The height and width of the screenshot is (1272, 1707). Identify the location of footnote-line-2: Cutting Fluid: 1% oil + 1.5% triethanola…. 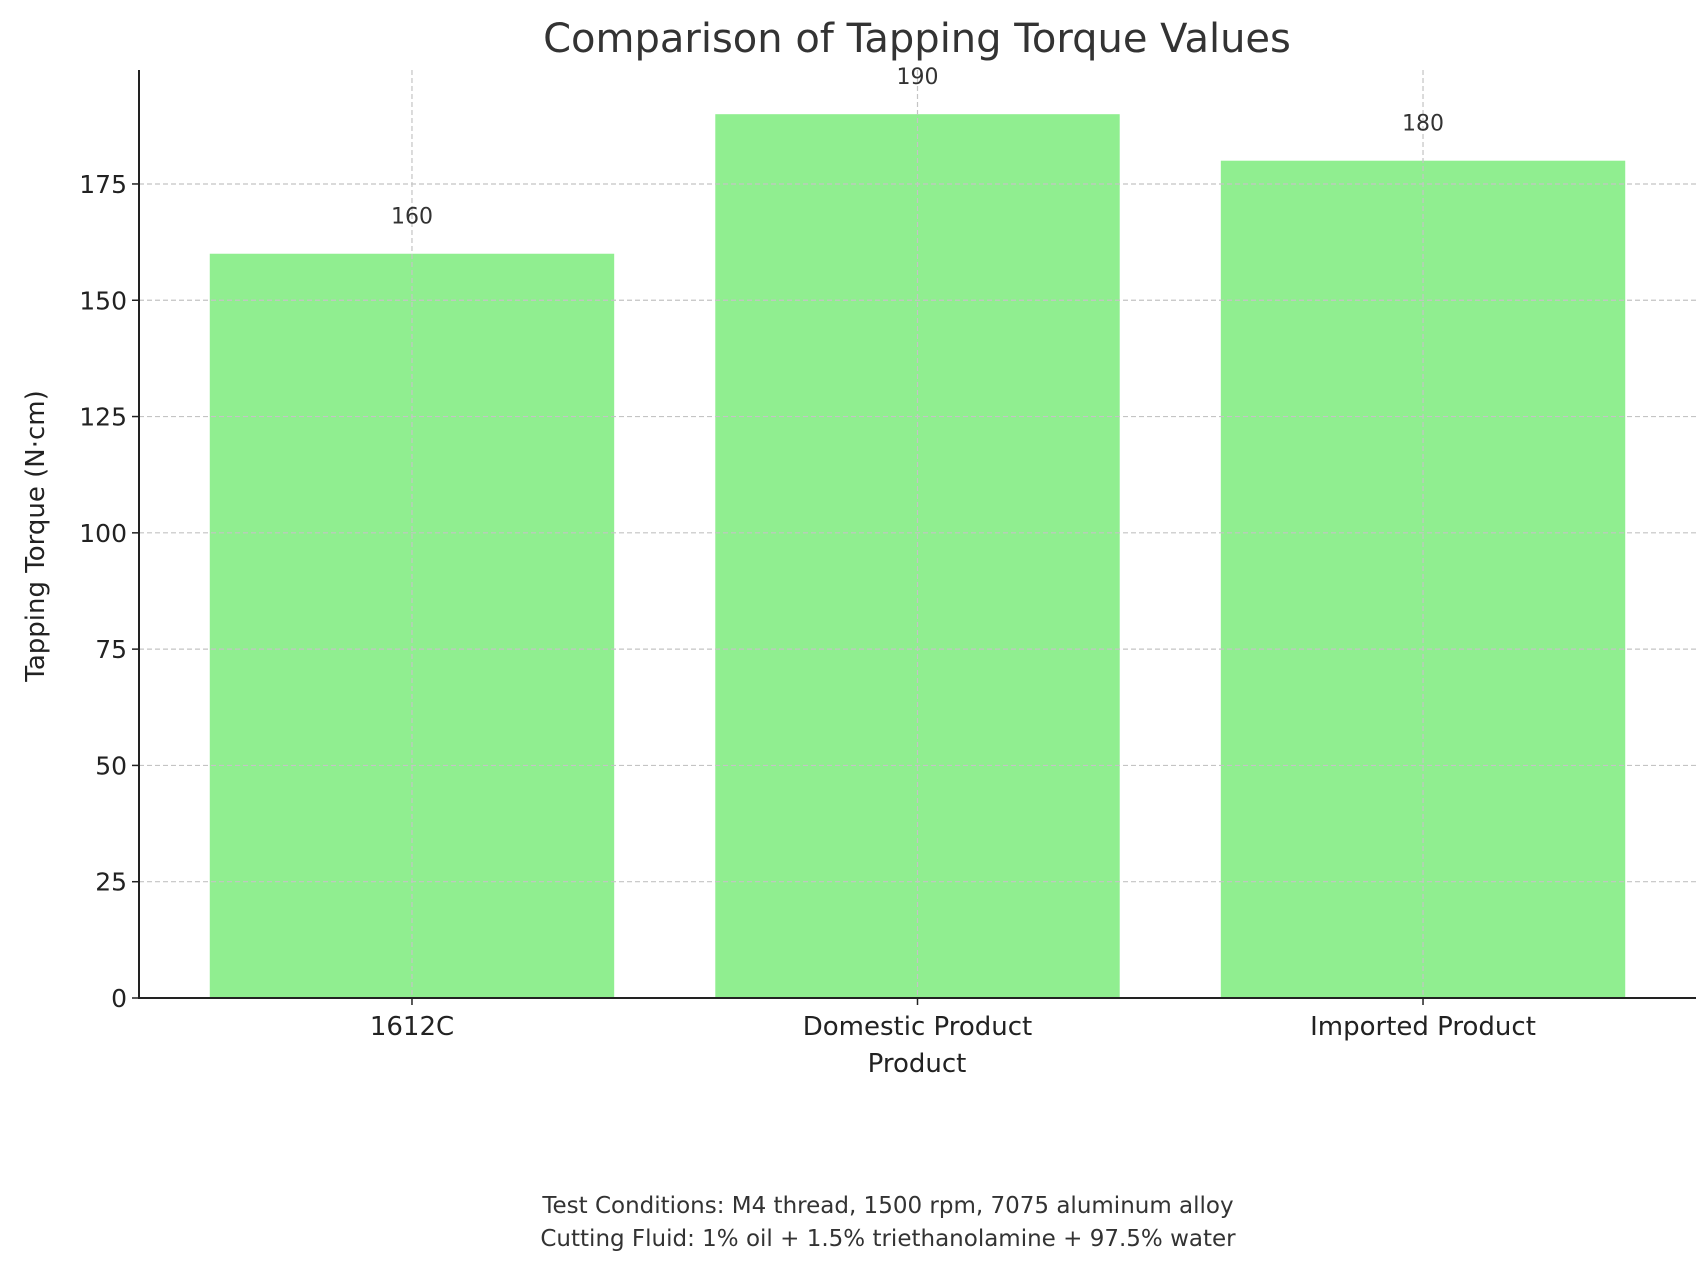
(888, 1239).